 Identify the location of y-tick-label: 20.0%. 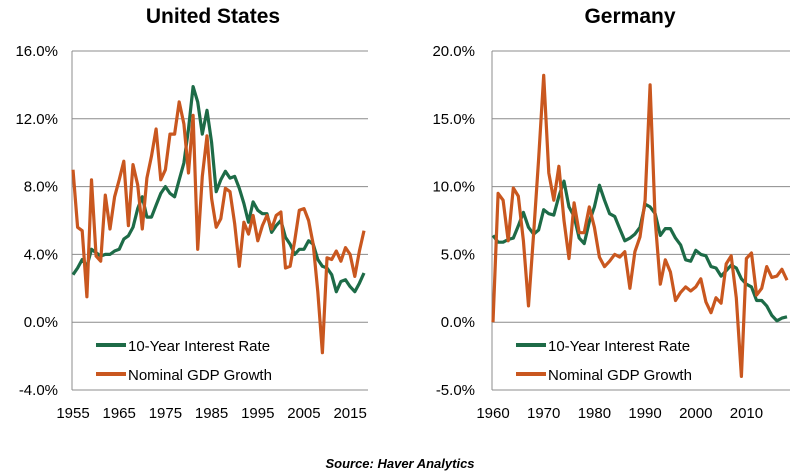
(453, 51).